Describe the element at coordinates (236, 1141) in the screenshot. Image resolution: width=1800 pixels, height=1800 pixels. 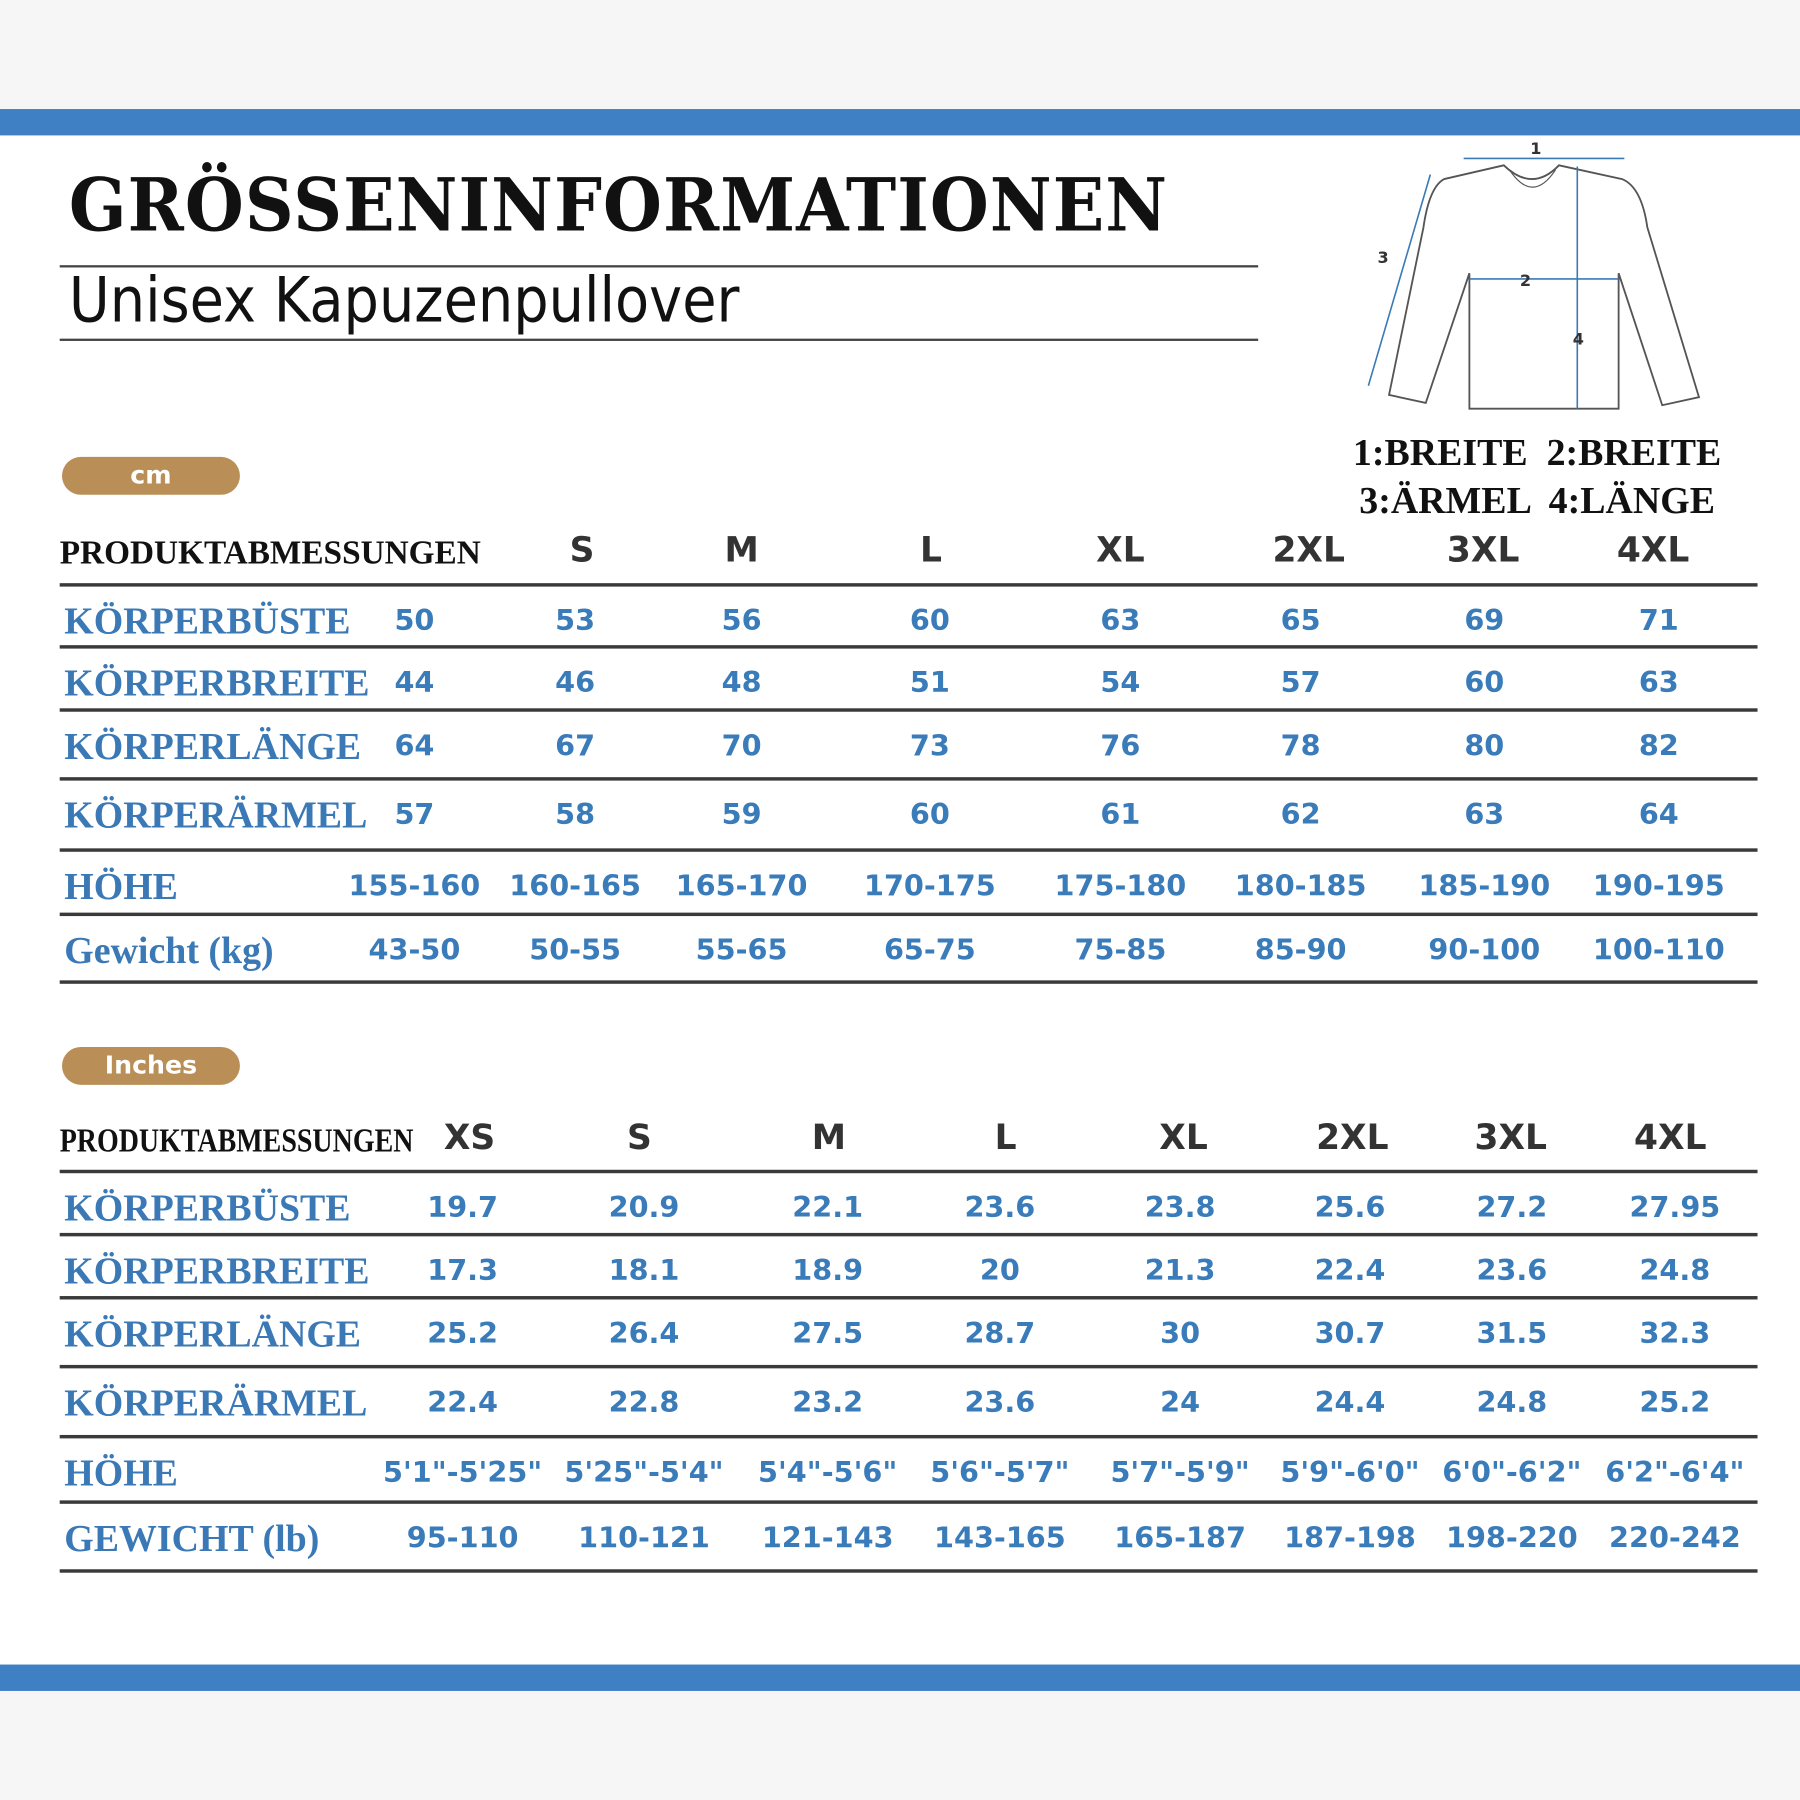
I see `inch-header-label: PRODUKTABMESSUNGEN` at that location.